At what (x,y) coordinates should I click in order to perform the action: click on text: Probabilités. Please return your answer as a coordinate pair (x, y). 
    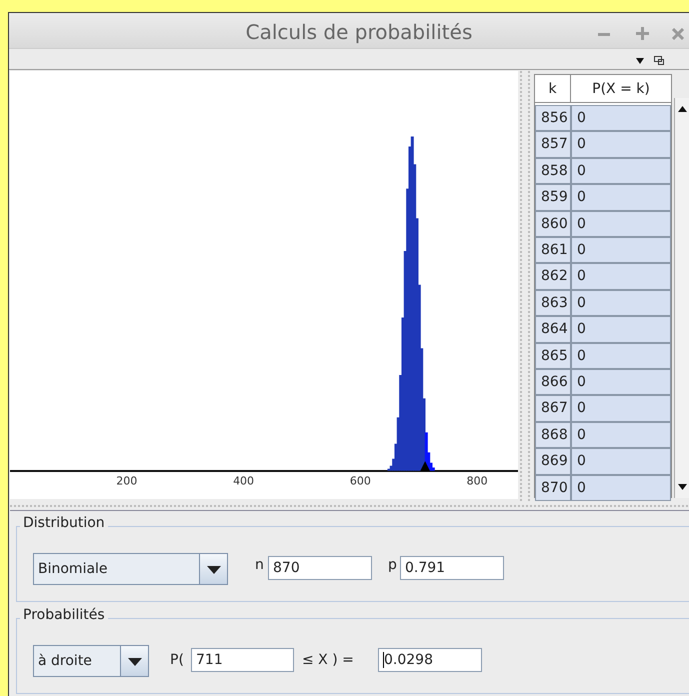
    Looking at the image, I should click on (64, 615).